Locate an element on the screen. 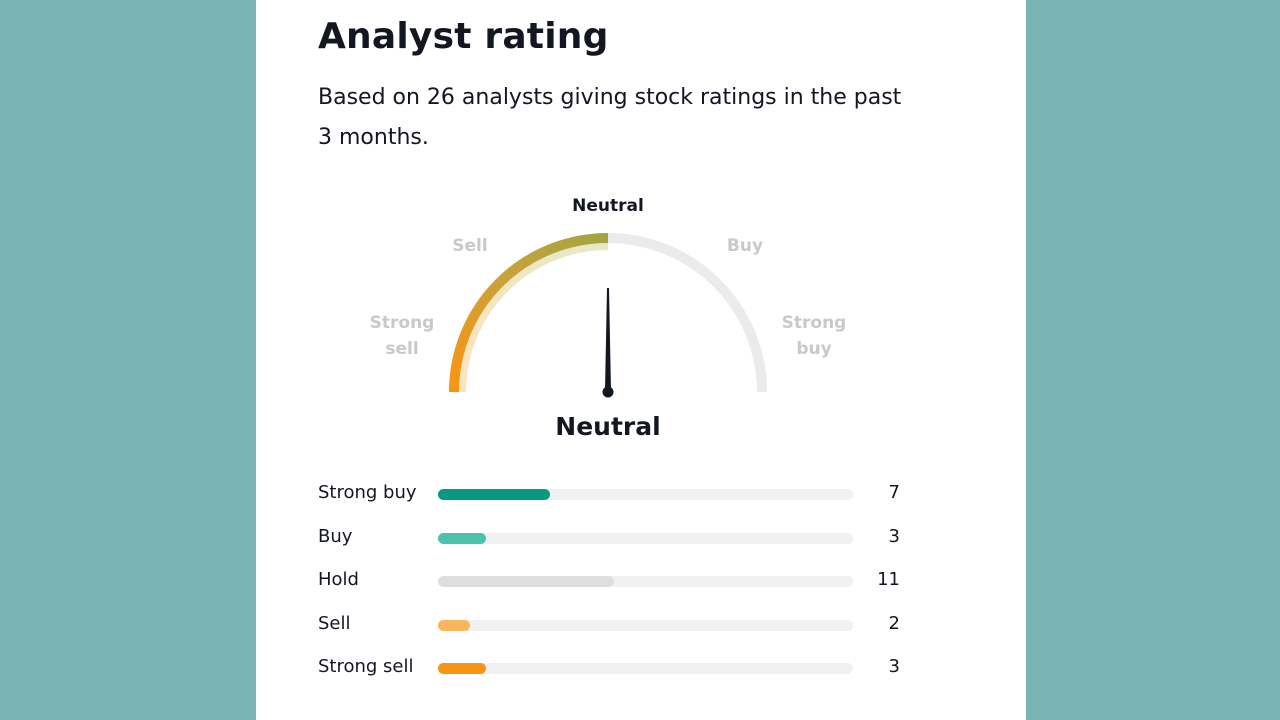  breakdown-row-strong-buy: Strong buy 7 is located at coordinates (618, 495).